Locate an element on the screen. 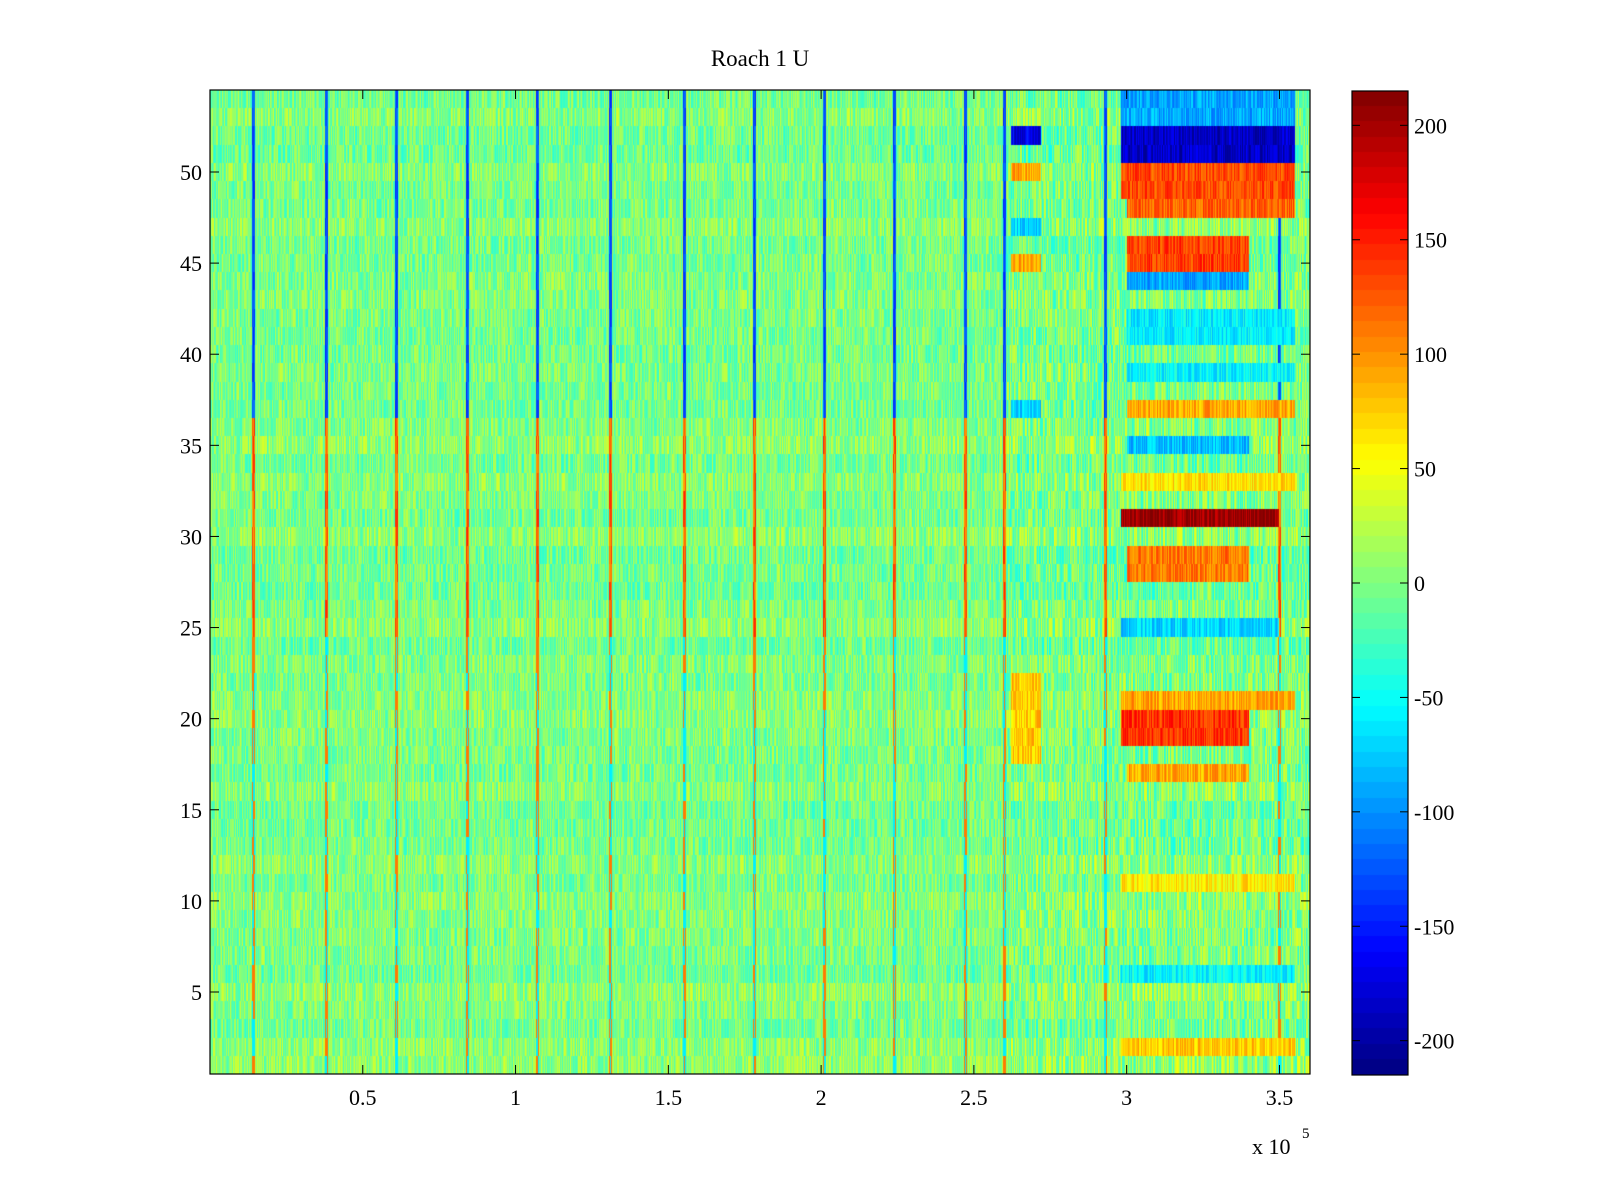  x-tick-label-2: 1.5 is located at coordinates (669, 1097).